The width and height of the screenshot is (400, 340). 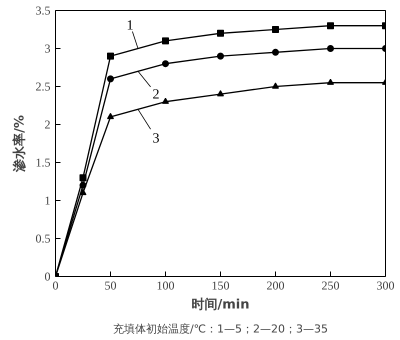 I want to click on text: 充填体初始温度/℃：1—5；2—20；3—35, so click(x=220, y=329).